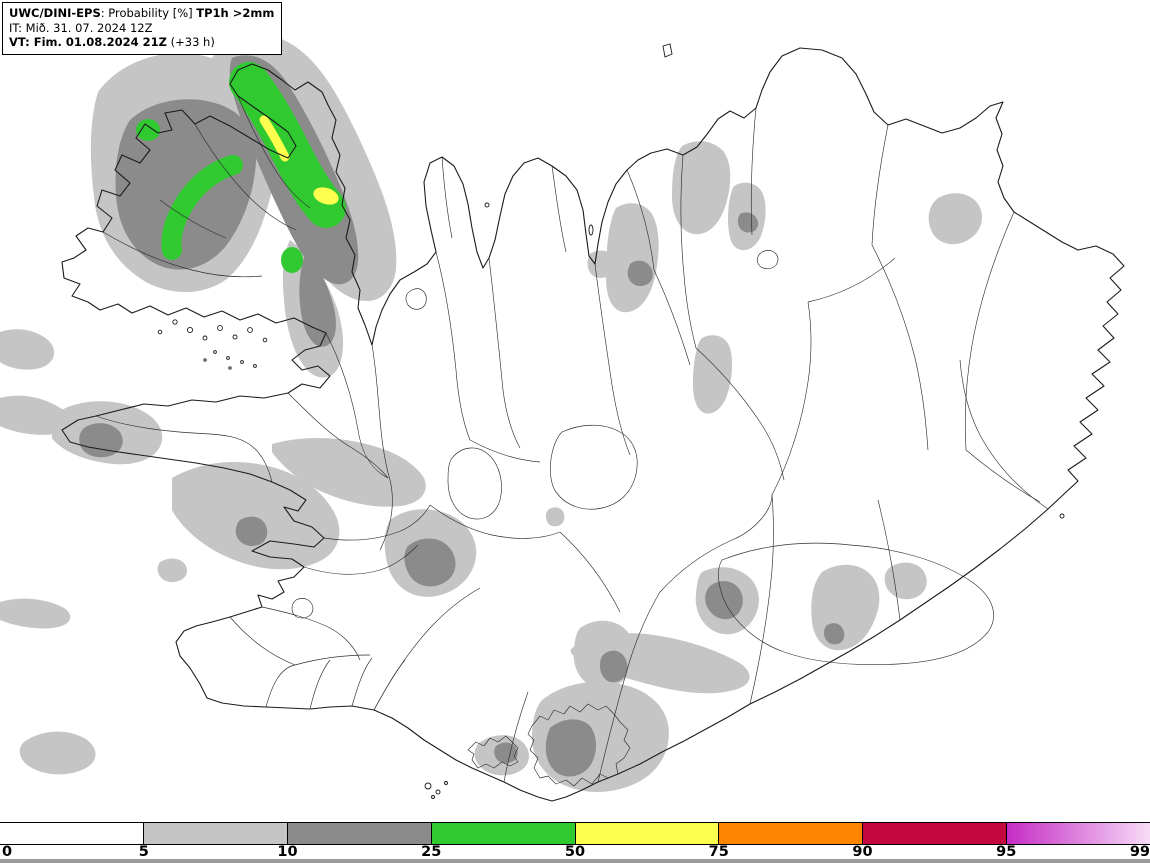 Image resolution: width=1150 pixels, height=863 pixels. Describe the element at coordinates (1139, 852) in the screenshot. I see `colorbar-tick: 99` at that location.